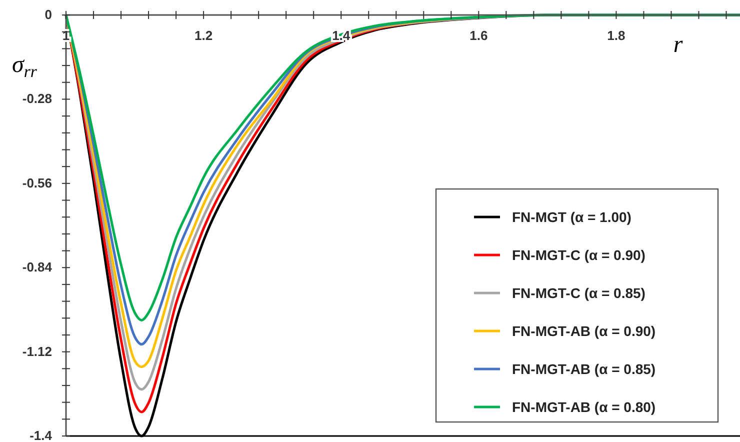  I want to click on y-axis-title: σ$_{rr}$, so click(25, 67).